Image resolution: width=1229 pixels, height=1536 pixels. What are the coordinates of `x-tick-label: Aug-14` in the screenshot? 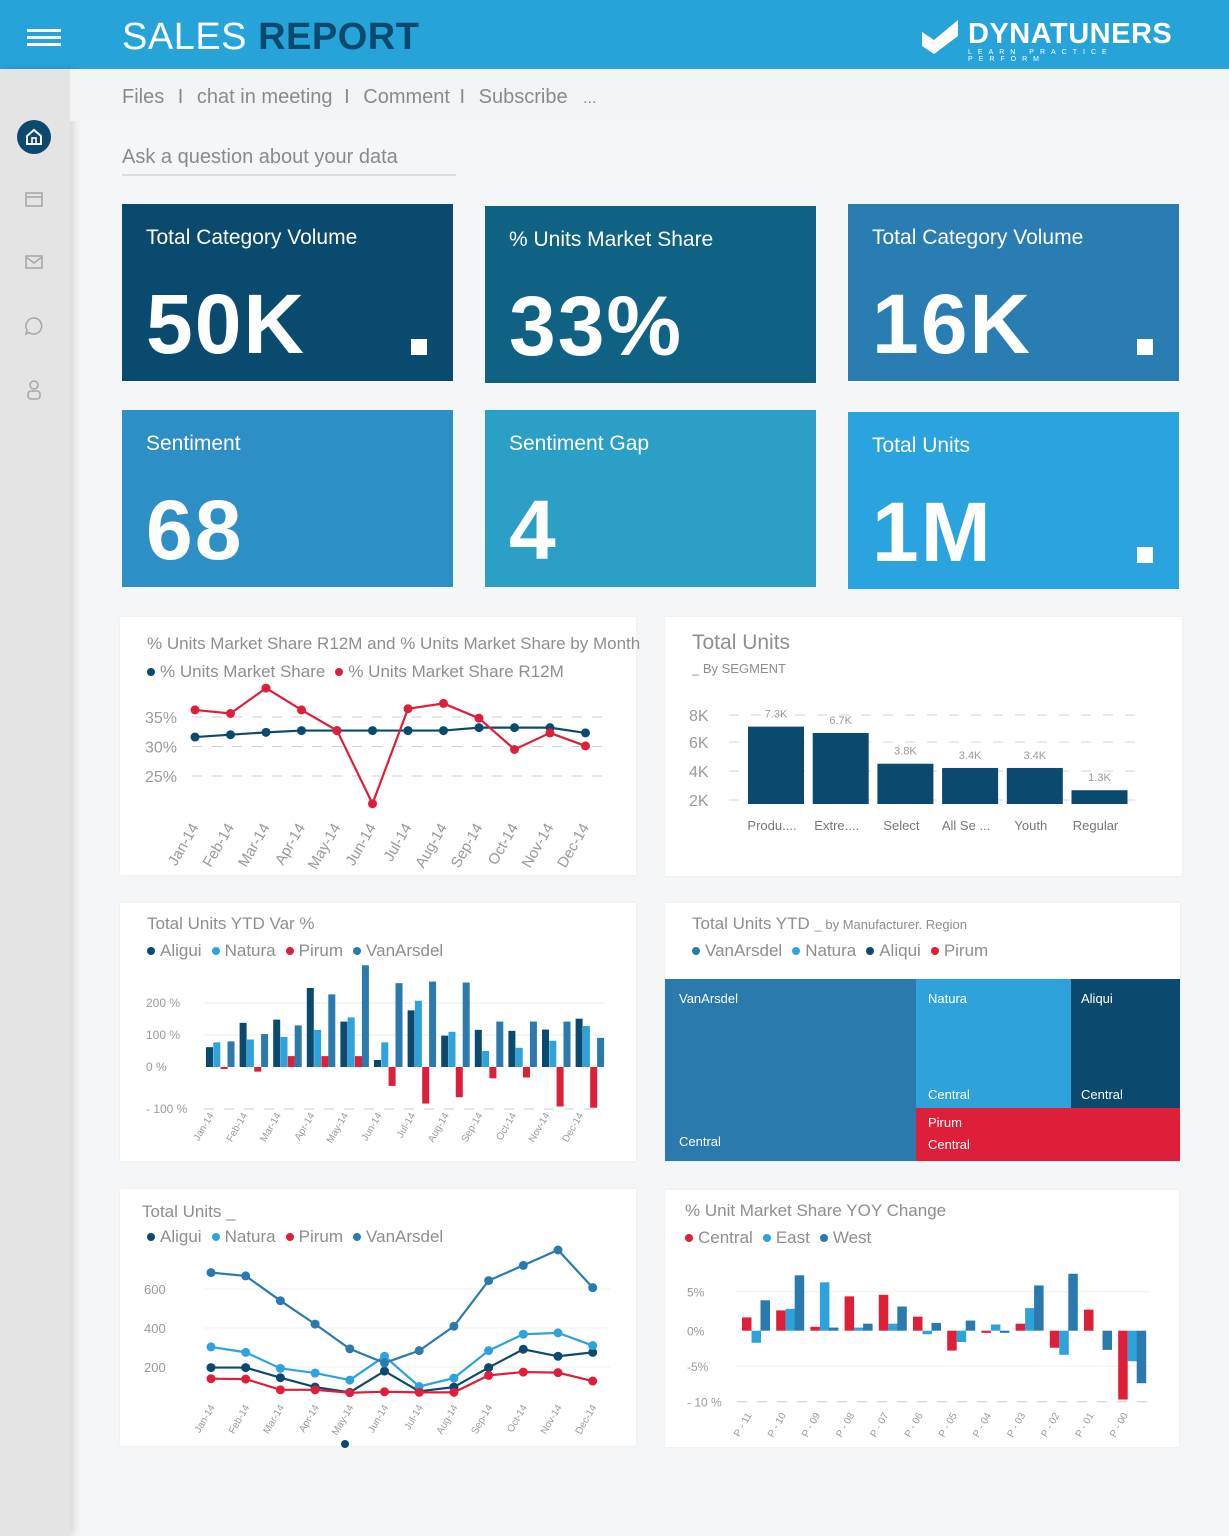 It's located at (431, 846).